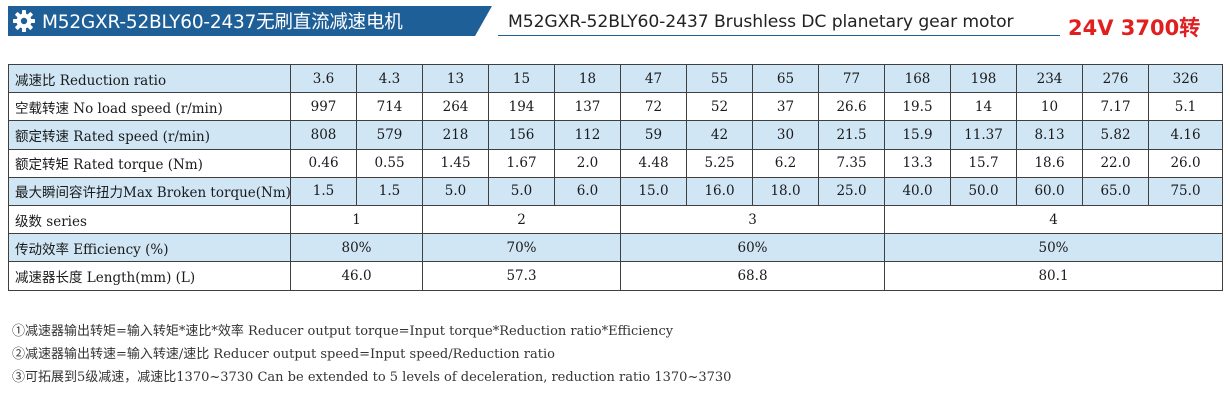  Describe the element at coordinates (752, 276) in the screenshot. I see `table-cell: 68.8` at that location.